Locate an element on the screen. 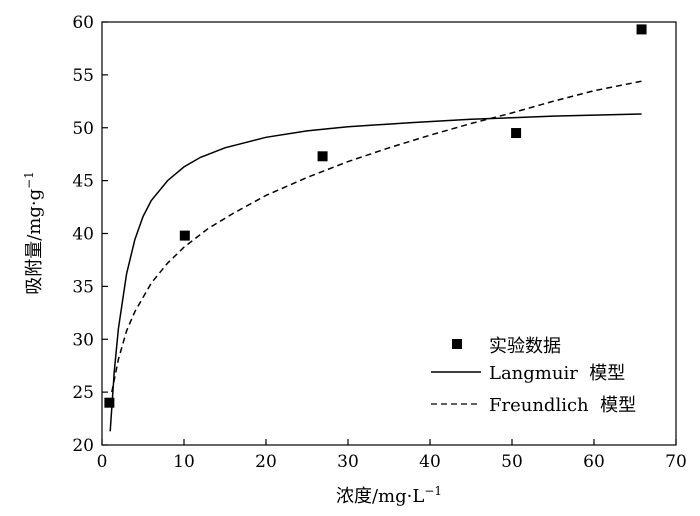  y-tick-label: 20 is located at coordinates (83, 446).